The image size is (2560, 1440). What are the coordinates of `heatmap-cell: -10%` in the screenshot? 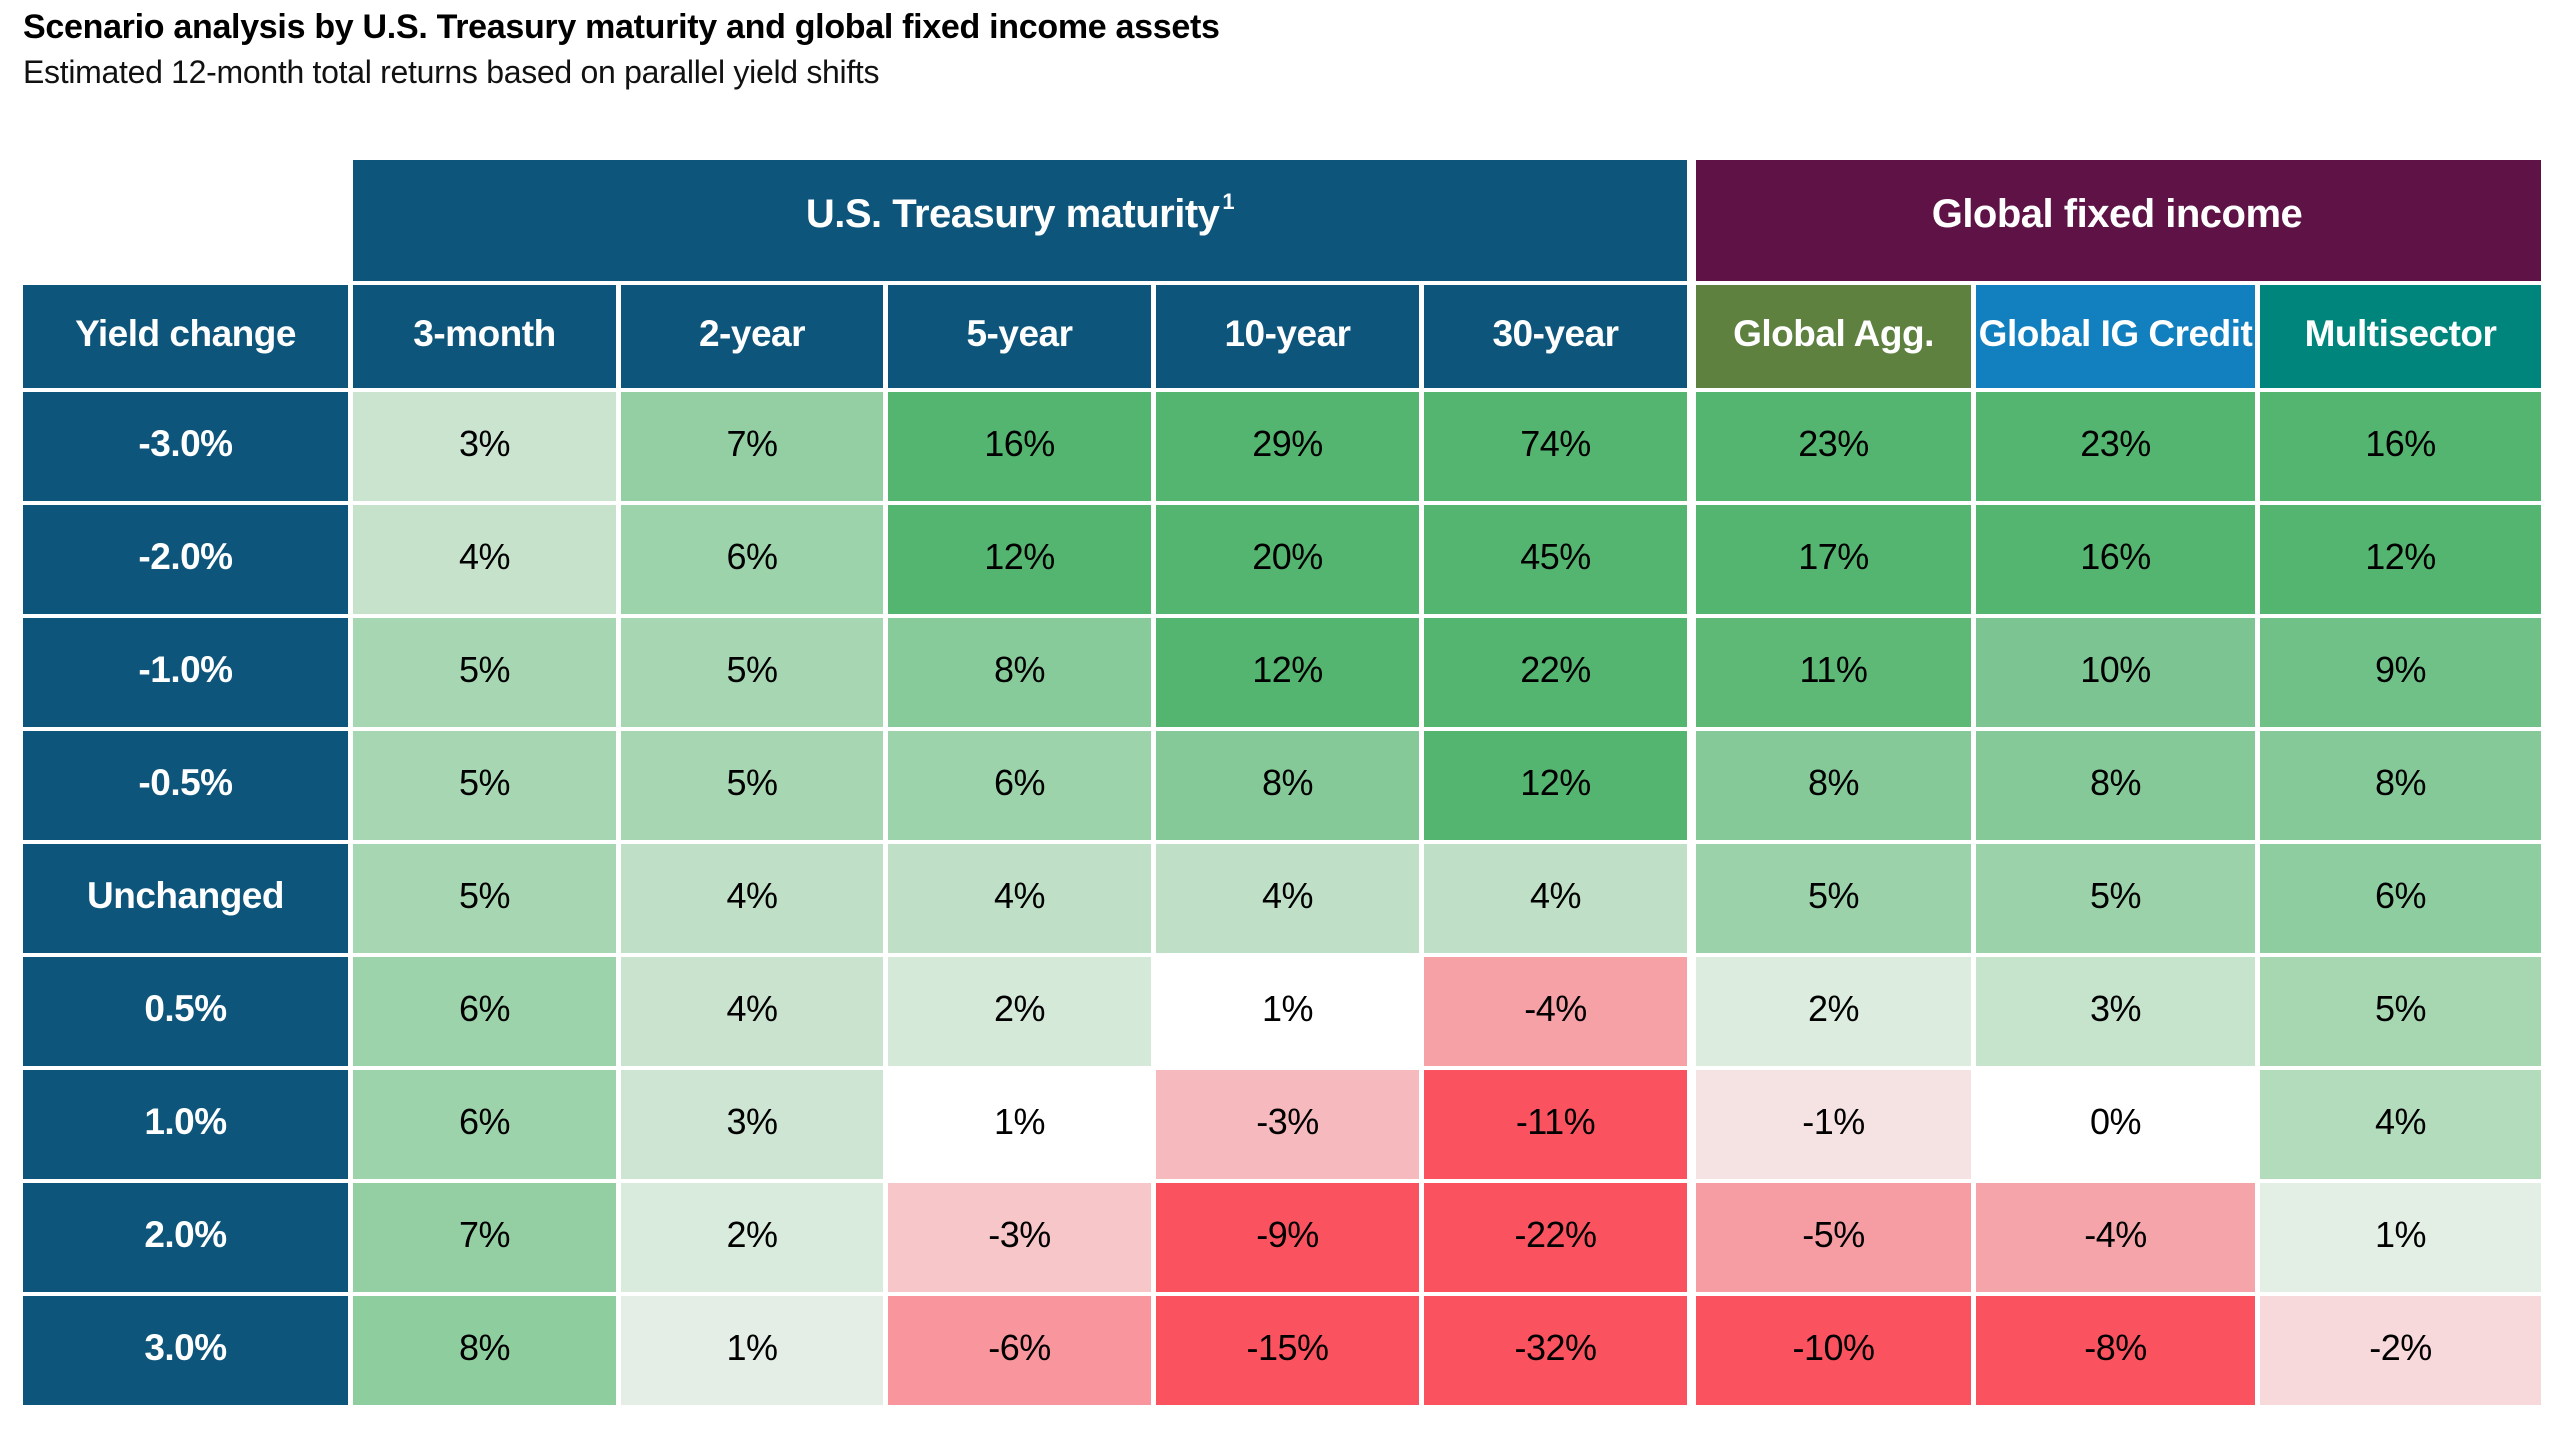 It's located at (1831, 1350).